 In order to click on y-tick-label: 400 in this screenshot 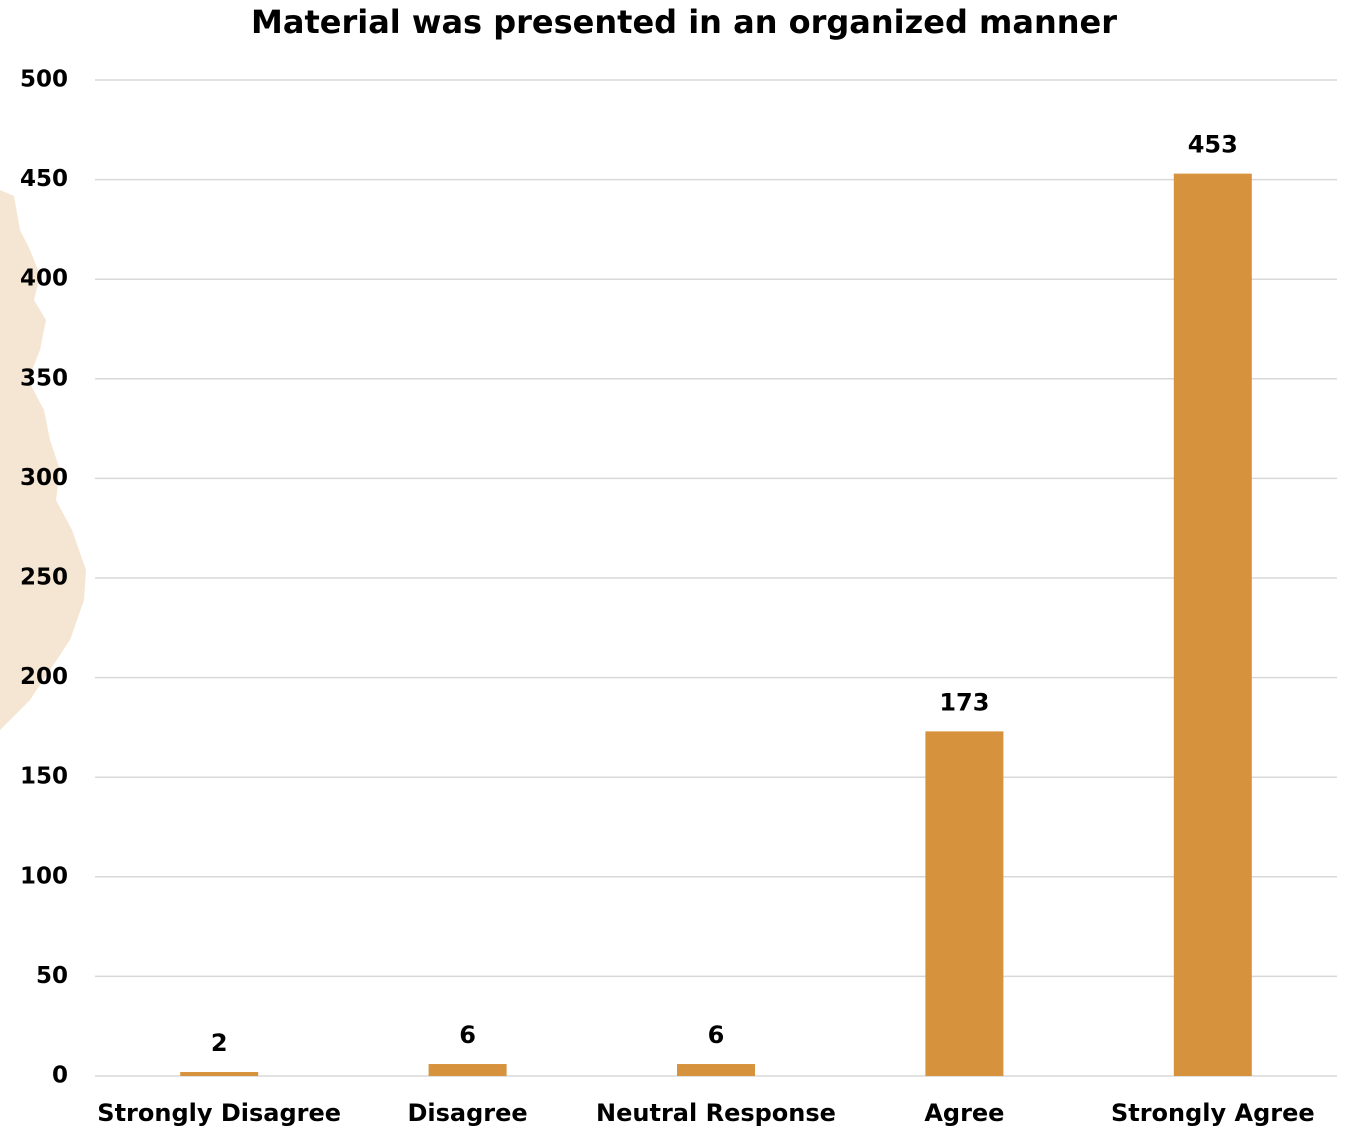, I will do `click(44, 279)`.